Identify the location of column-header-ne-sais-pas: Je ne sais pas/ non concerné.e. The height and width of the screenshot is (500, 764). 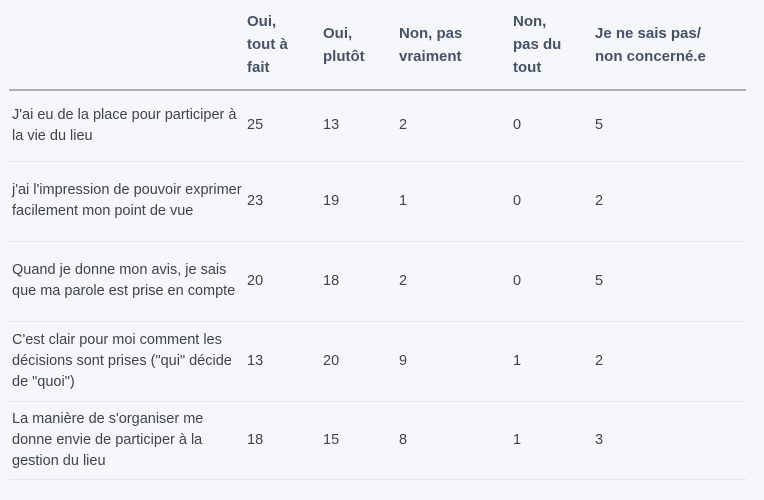
(650, 44).